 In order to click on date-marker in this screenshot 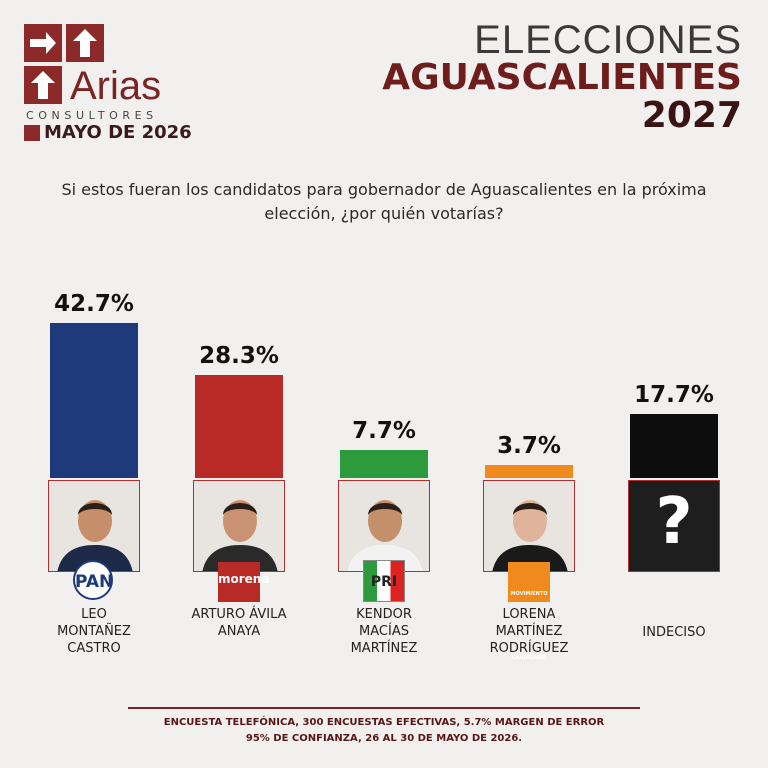, I will do `click(32, 133)`.